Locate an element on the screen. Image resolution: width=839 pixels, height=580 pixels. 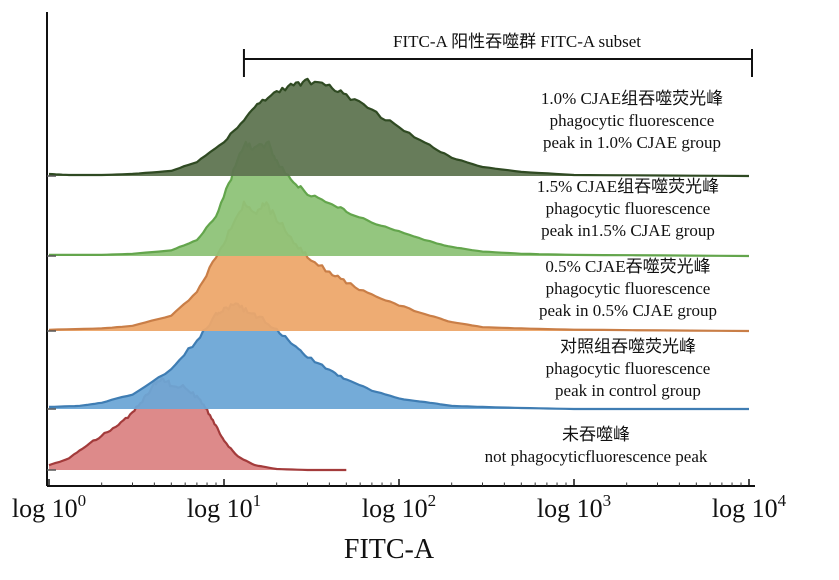
peak-label-line: 对照组吞噬荧光峰 is located at coordinates (628, 346).